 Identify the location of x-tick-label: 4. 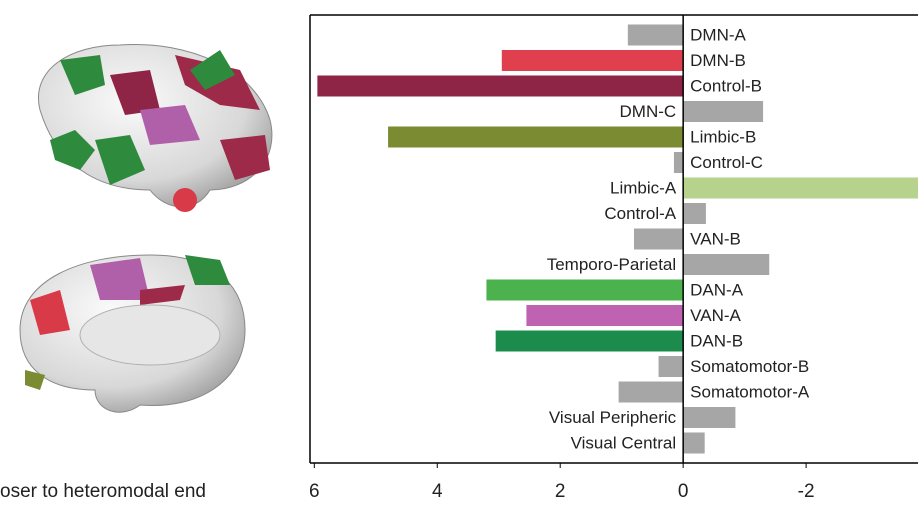
(437, 491).